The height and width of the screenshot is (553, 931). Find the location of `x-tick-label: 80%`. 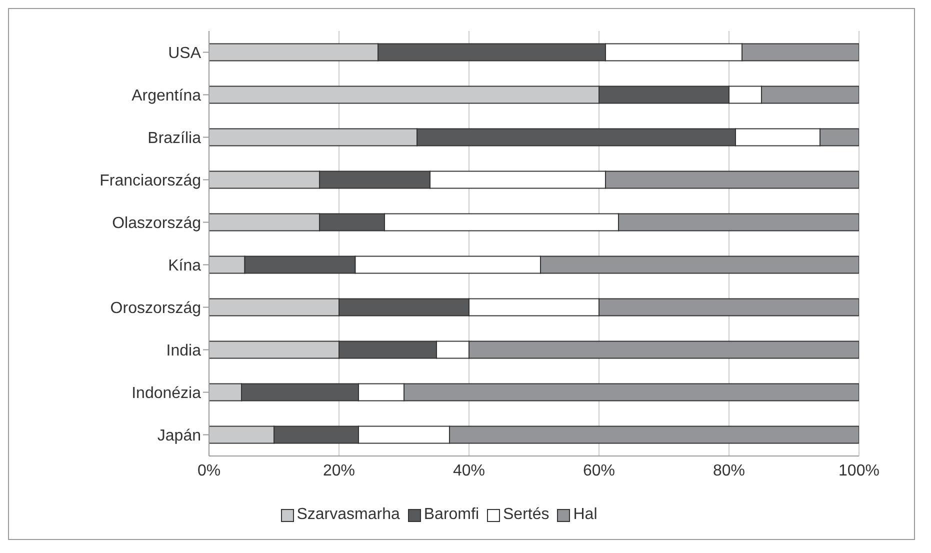

x-tick-label: 80% is located at coordinates (729, 471).